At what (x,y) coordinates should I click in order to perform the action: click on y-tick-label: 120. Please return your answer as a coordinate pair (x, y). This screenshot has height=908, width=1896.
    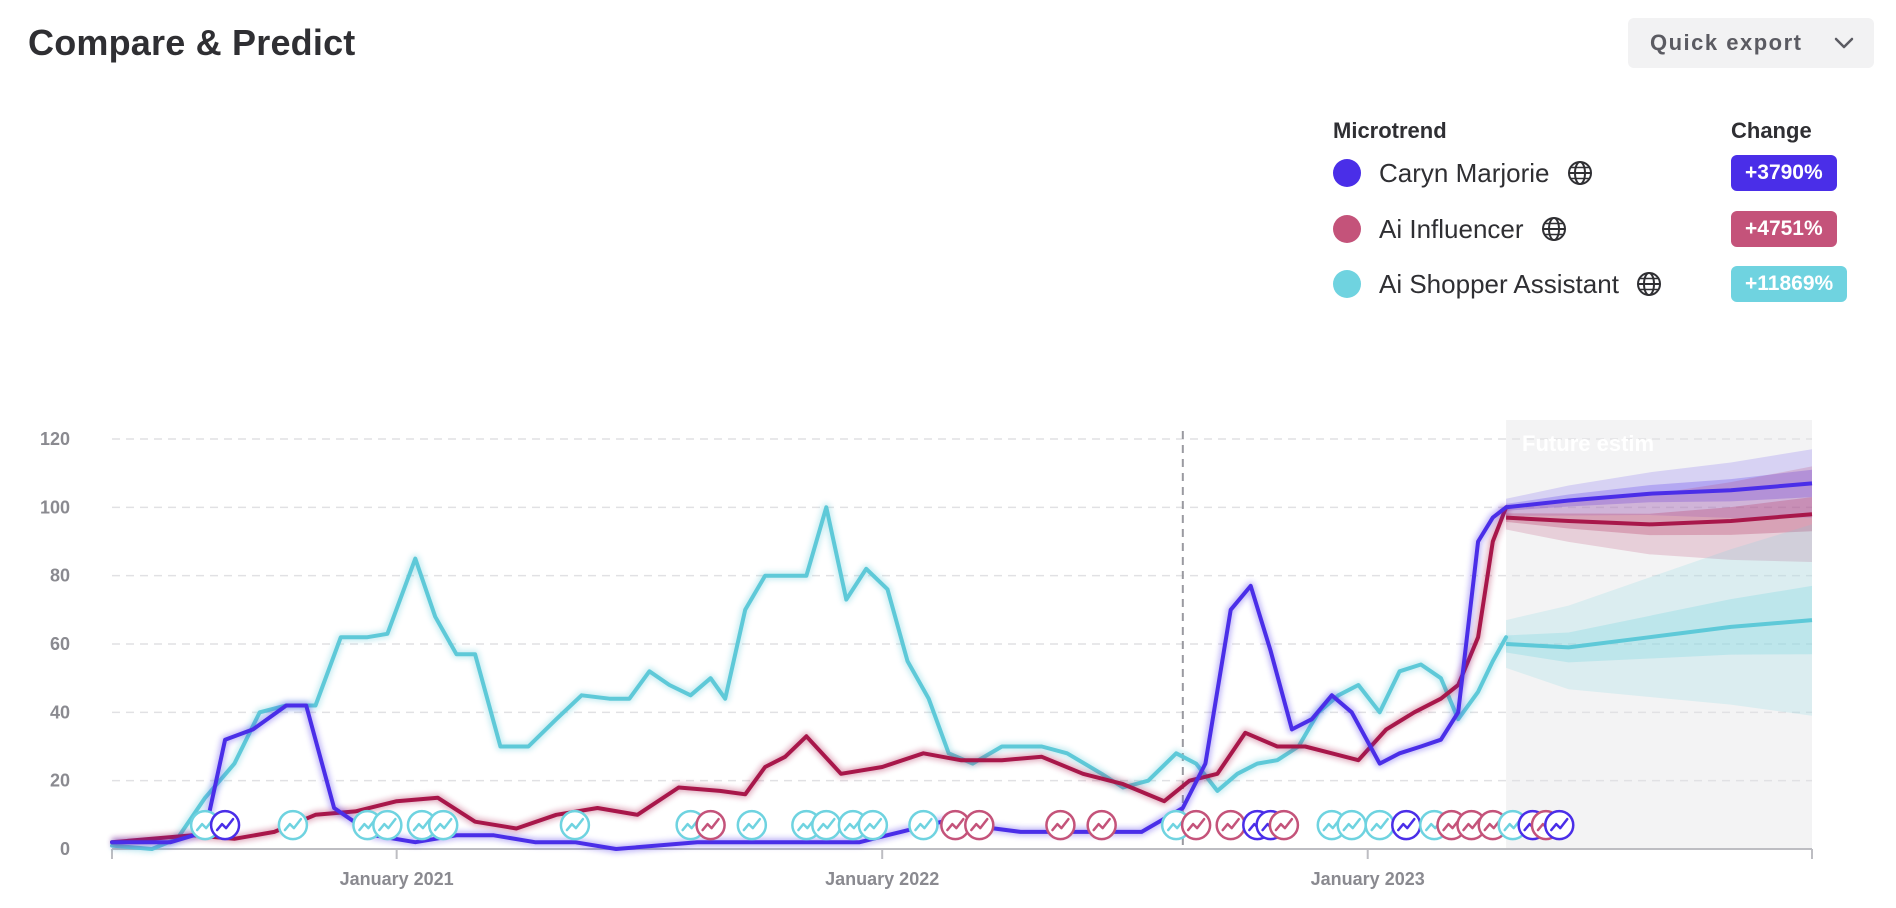
    Looking at the image, I should click on (55, 439).